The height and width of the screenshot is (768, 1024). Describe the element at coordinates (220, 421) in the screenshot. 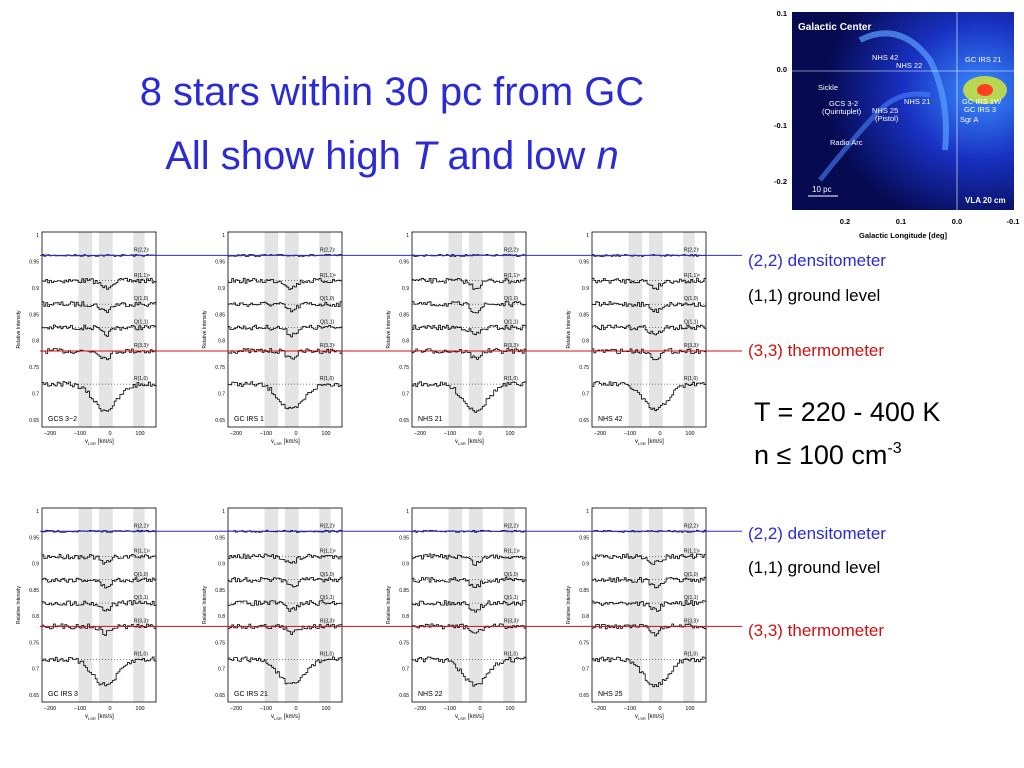

I see `y-tick-label: 0.65` at that location.